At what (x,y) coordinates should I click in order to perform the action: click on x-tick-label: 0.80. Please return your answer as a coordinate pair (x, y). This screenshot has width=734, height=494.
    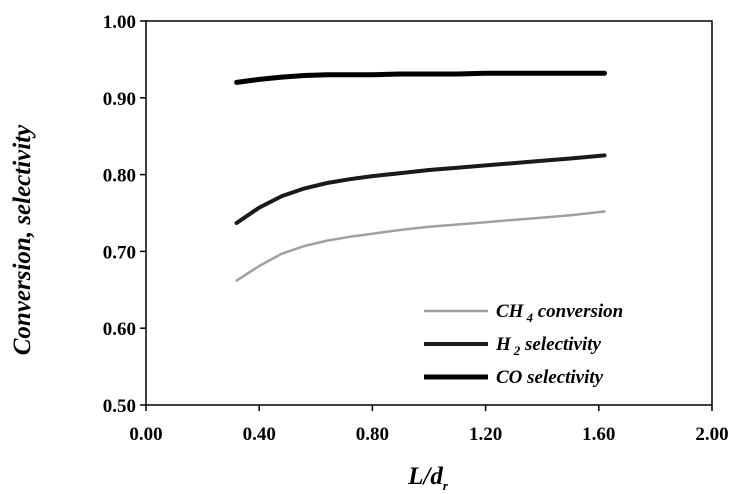
    Looking at the image, I should click on (372, 434).